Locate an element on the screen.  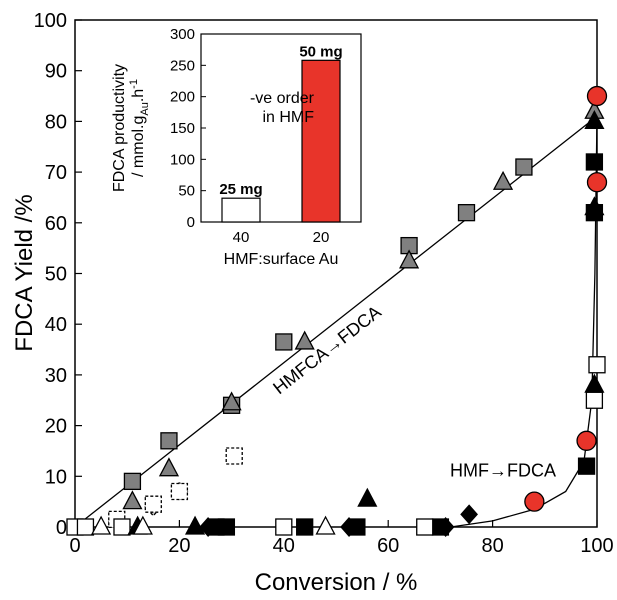
inset-y-tick-label: 250 is located at coordinates (182, 65).